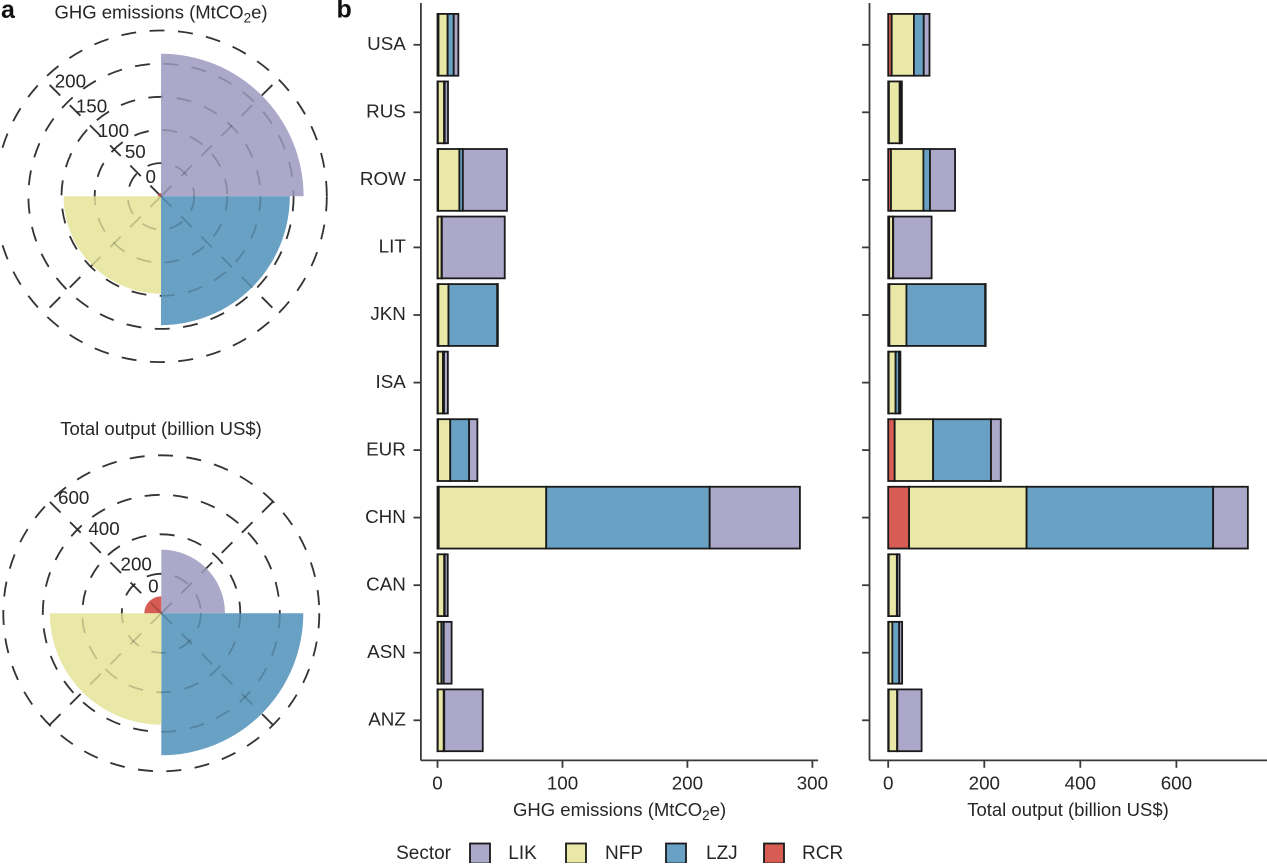  I want to click on svg-text: b, so click(344, 12).